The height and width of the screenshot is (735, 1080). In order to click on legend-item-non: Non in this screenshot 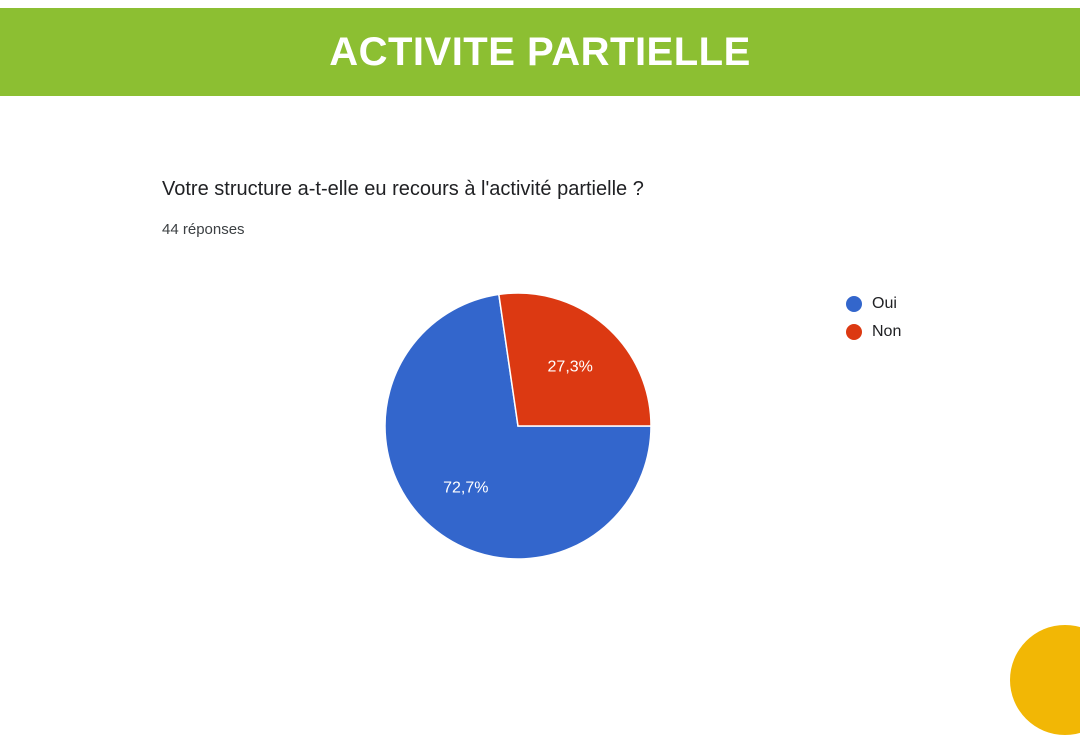, I will do `click(873, 332)`.